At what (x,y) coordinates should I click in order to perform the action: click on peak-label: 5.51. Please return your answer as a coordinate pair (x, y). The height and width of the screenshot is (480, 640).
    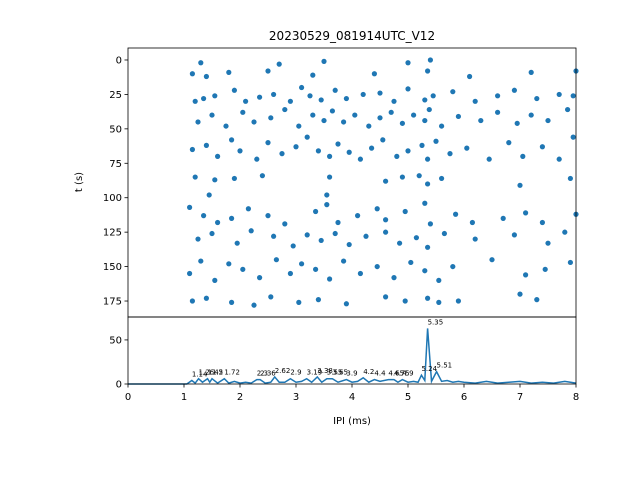
    Looking at the image, I should click on (445, 366).